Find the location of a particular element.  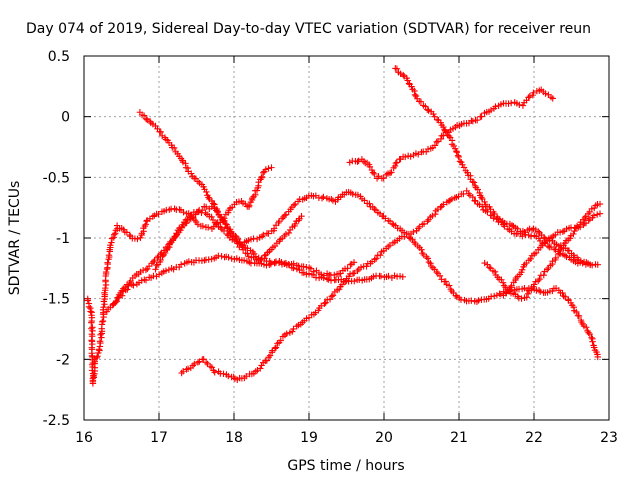

y-tick-label: -1 is located at coordinates (63, 239).